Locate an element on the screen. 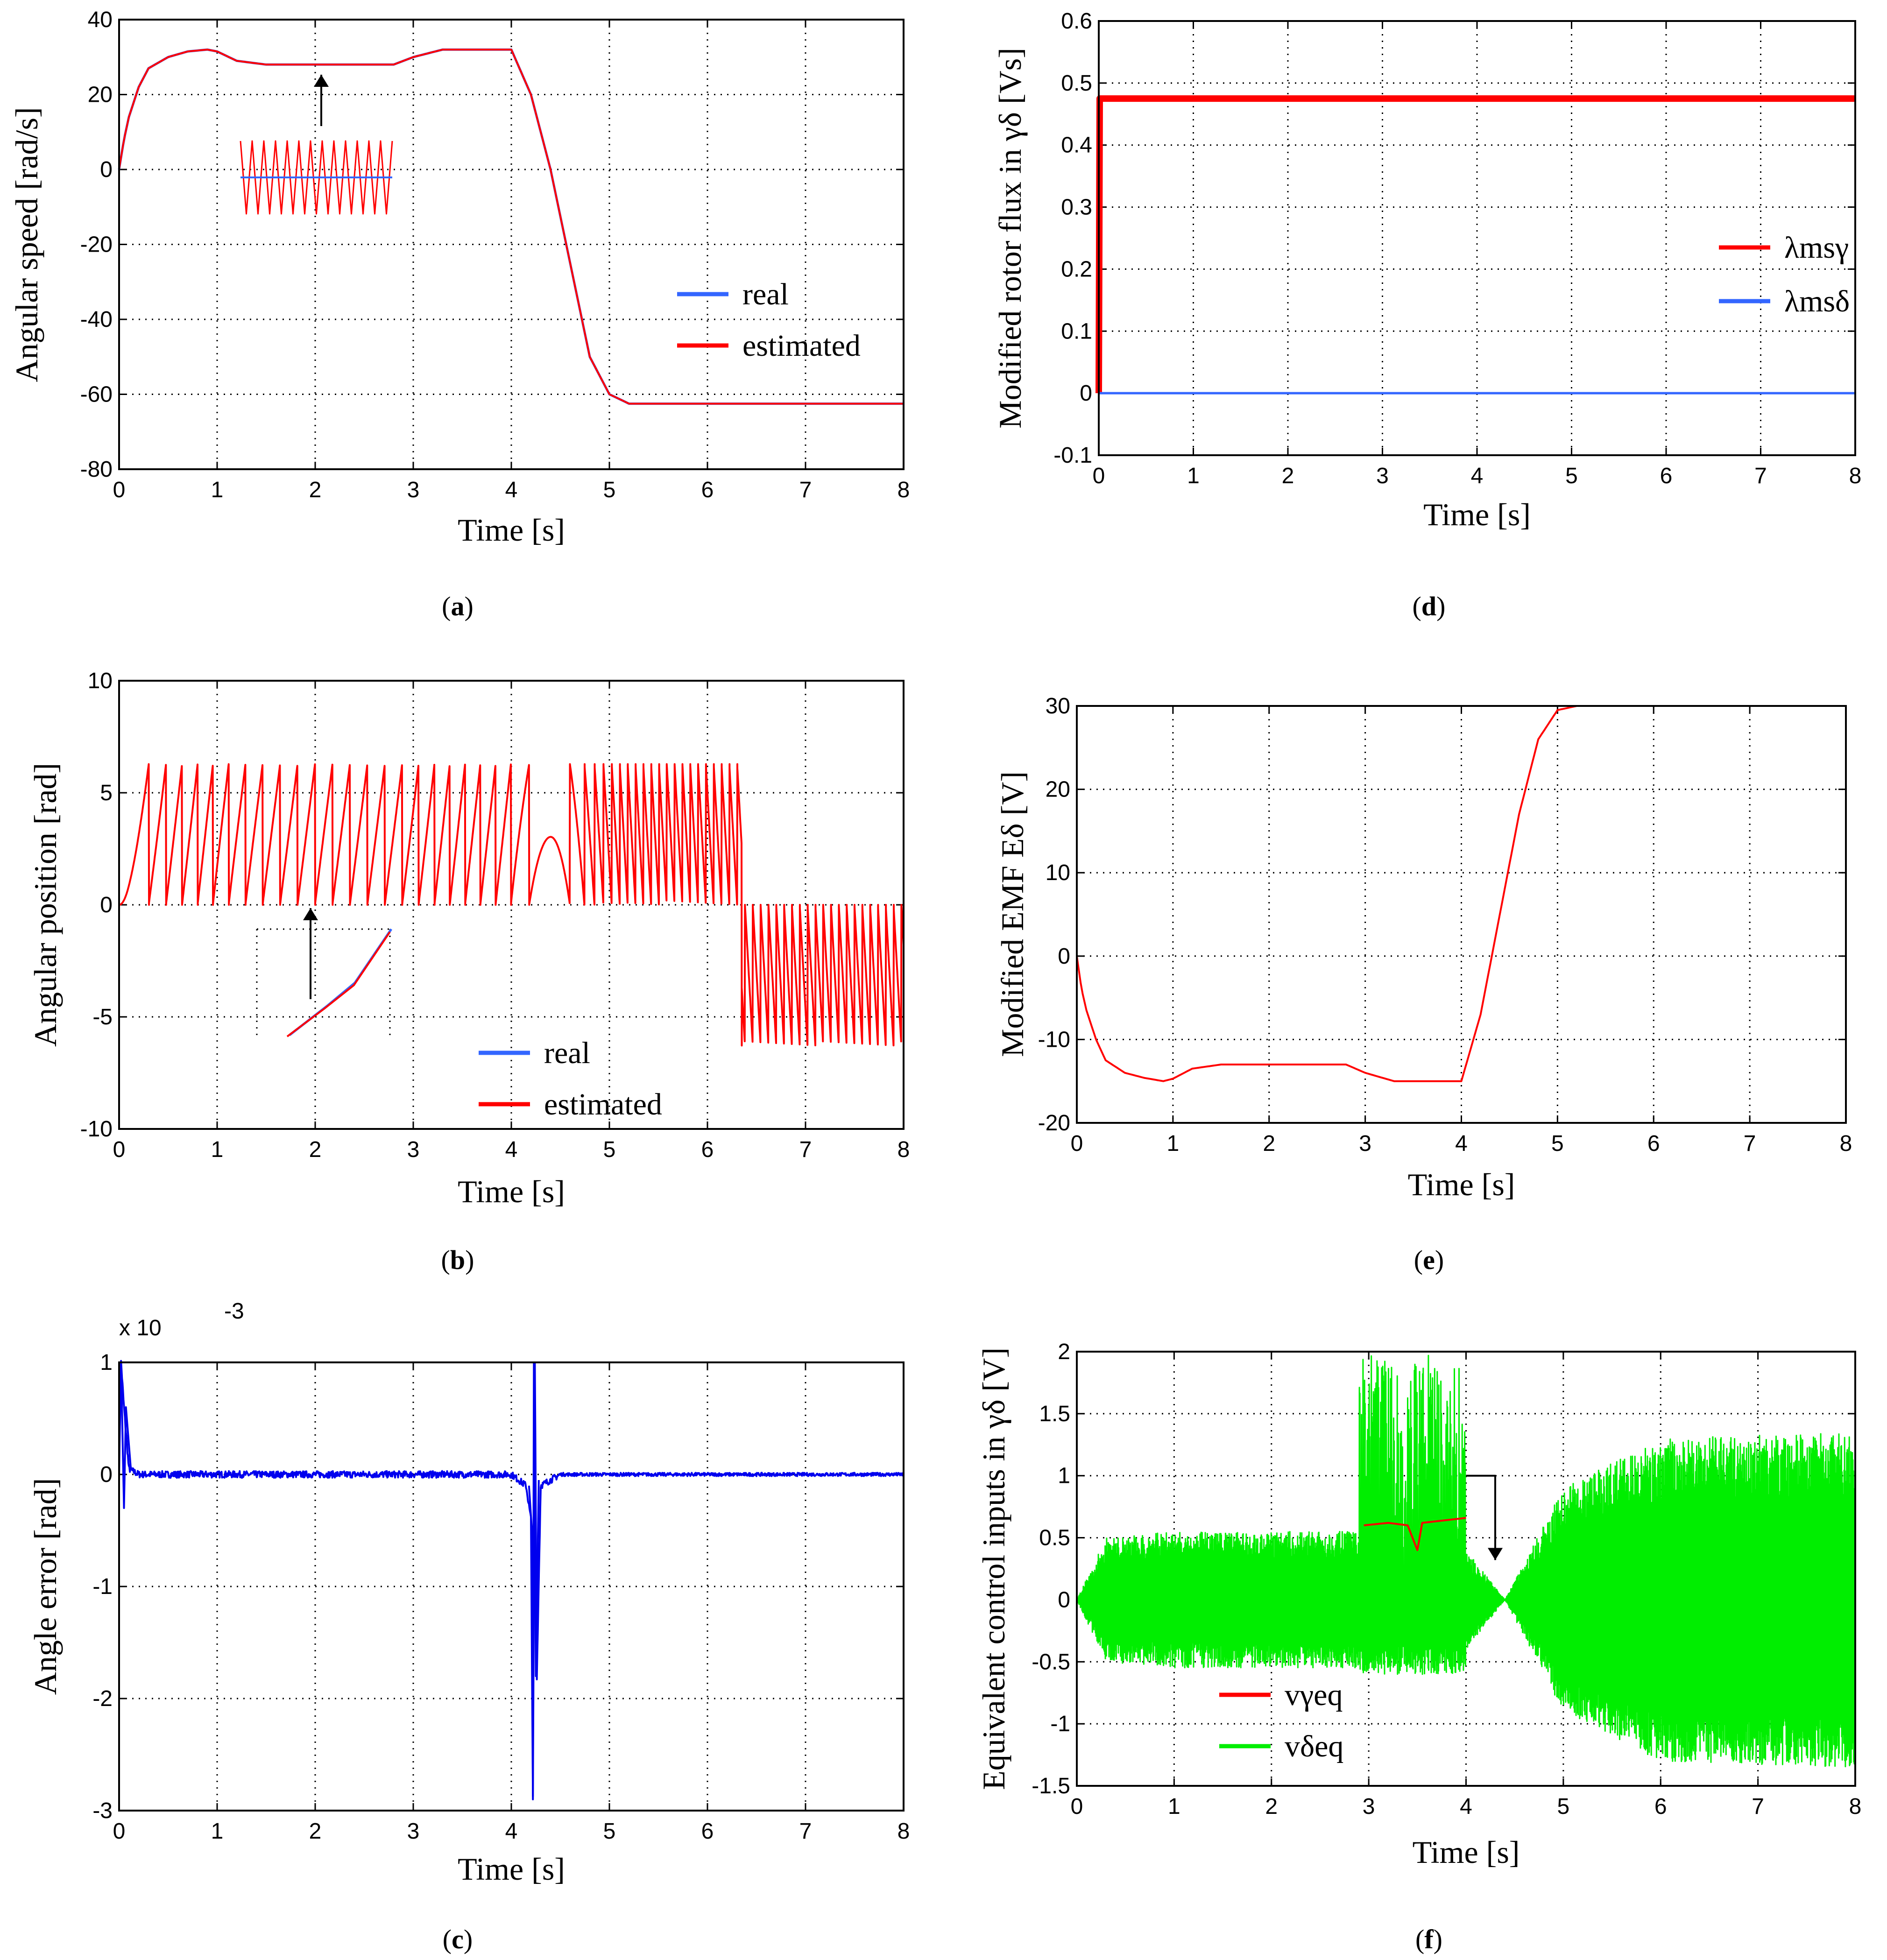 The width and height of the screenshot is (1887, 1960). y-axis-label: Modified rotor flux in γδ [Vs] is located at coordinates (1010, 238).